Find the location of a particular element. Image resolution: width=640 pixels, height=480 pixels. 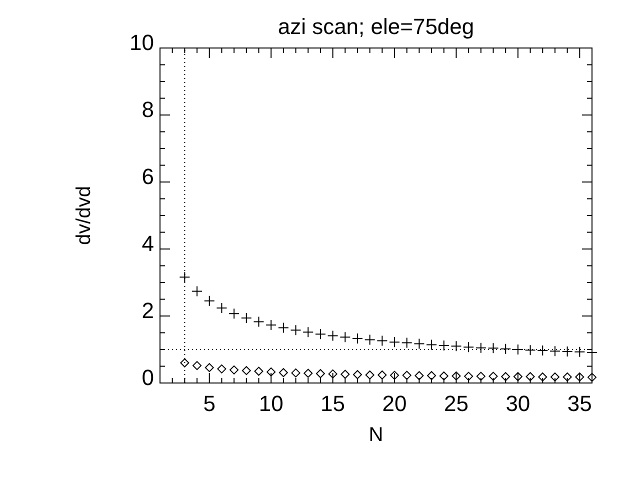

y-axis-title: dv/dvd is located at coordinates (84, 215).